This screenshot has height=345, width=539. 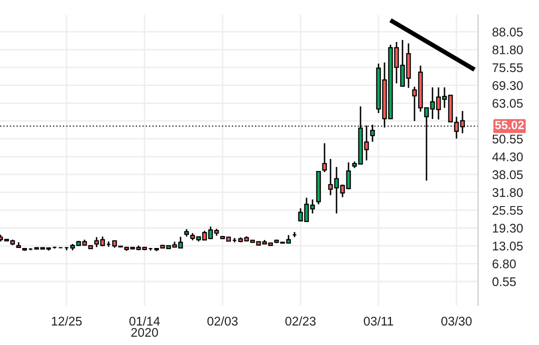 I want to click on y-tick-label: 69.30, so click(x=507, y=85).